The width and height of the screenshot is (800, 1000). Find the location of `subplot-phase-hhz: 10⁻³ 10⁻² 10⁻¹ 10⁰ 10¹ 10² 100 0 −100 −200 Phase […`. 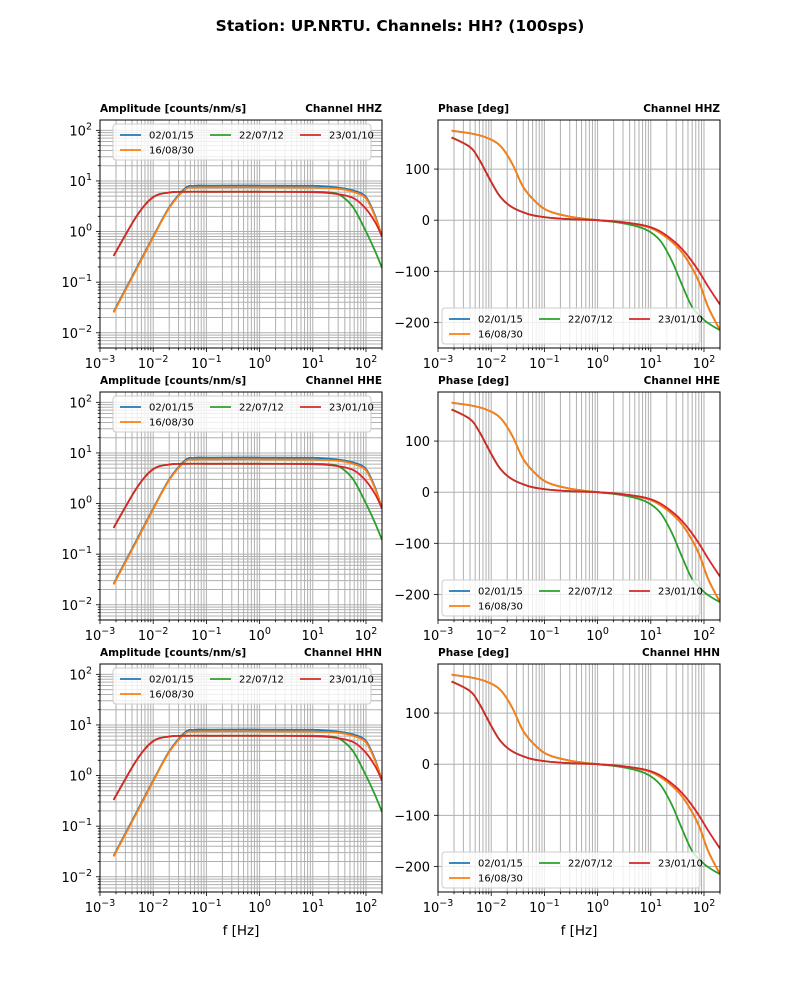

subplot-phase-hhz: 10⁻³ 10⁻² 10⁻¹ 10⁰ 10¹ 10² 100 0 −100 −200 Phase [… is located at coordinates (557, 237).